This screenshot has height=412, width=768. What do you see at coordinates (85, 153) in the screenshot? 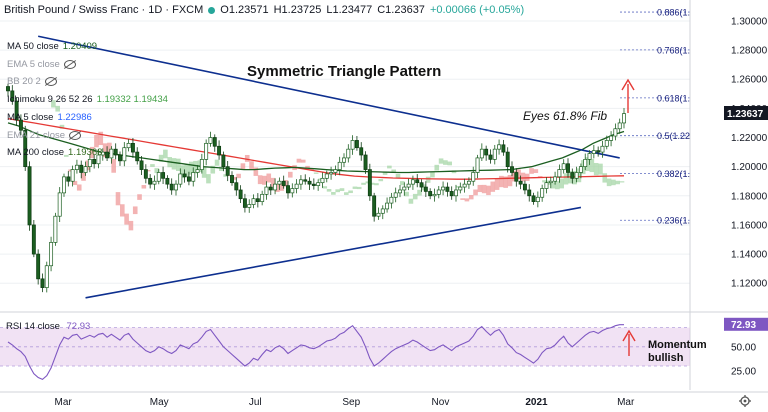
I see `indicator-value: 1.19368` at bounding box center [85, 153].